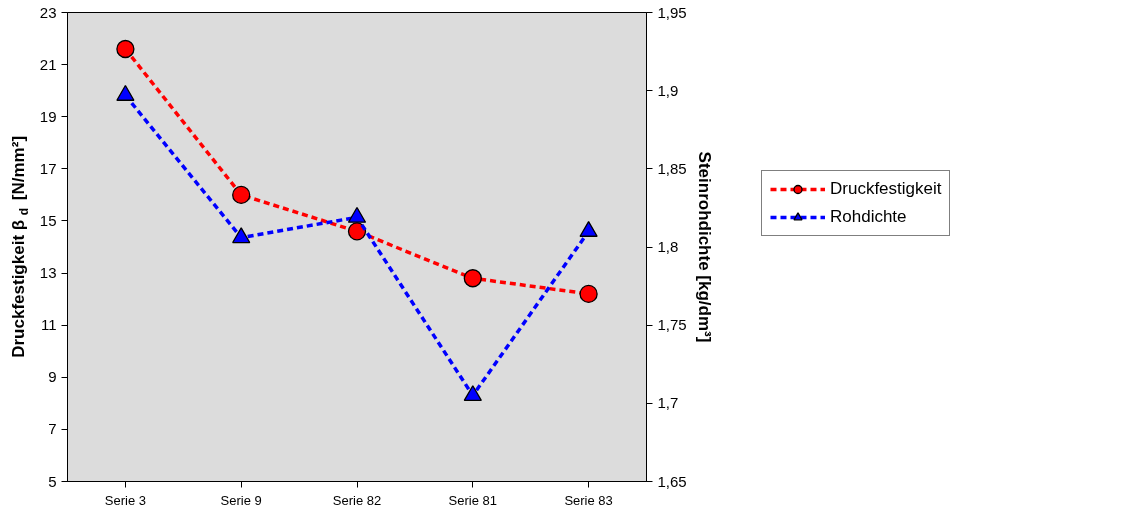 This screenshot has height=527, width=1125. What do you see at coordinates (704, 247) in the screenshot?
I see `y2-axis-title: Steinrohdichte [kg/dm³]` at bounding box center [704, 247].